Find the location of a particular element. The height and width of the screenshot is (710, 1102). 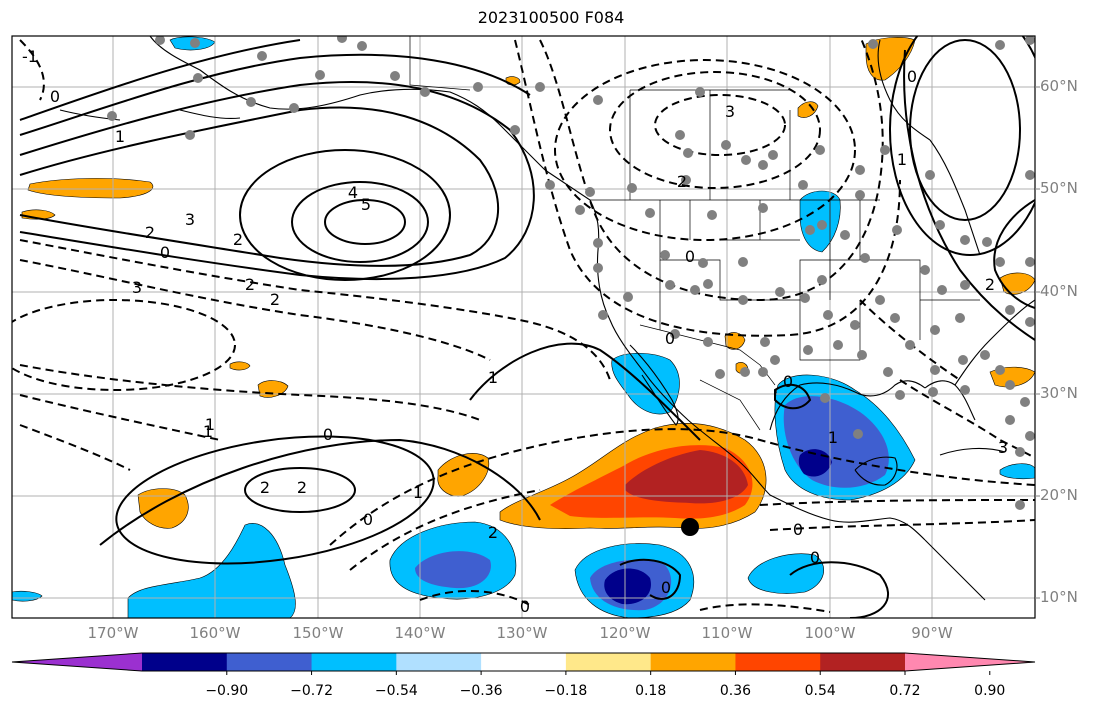

colorbar-tick-label: 0.36 is located at coordinates (735, 691).